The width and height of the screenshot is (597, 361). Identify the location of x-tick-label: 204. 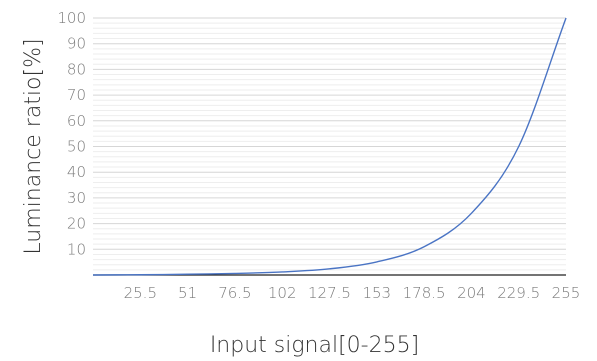
(471, 293).